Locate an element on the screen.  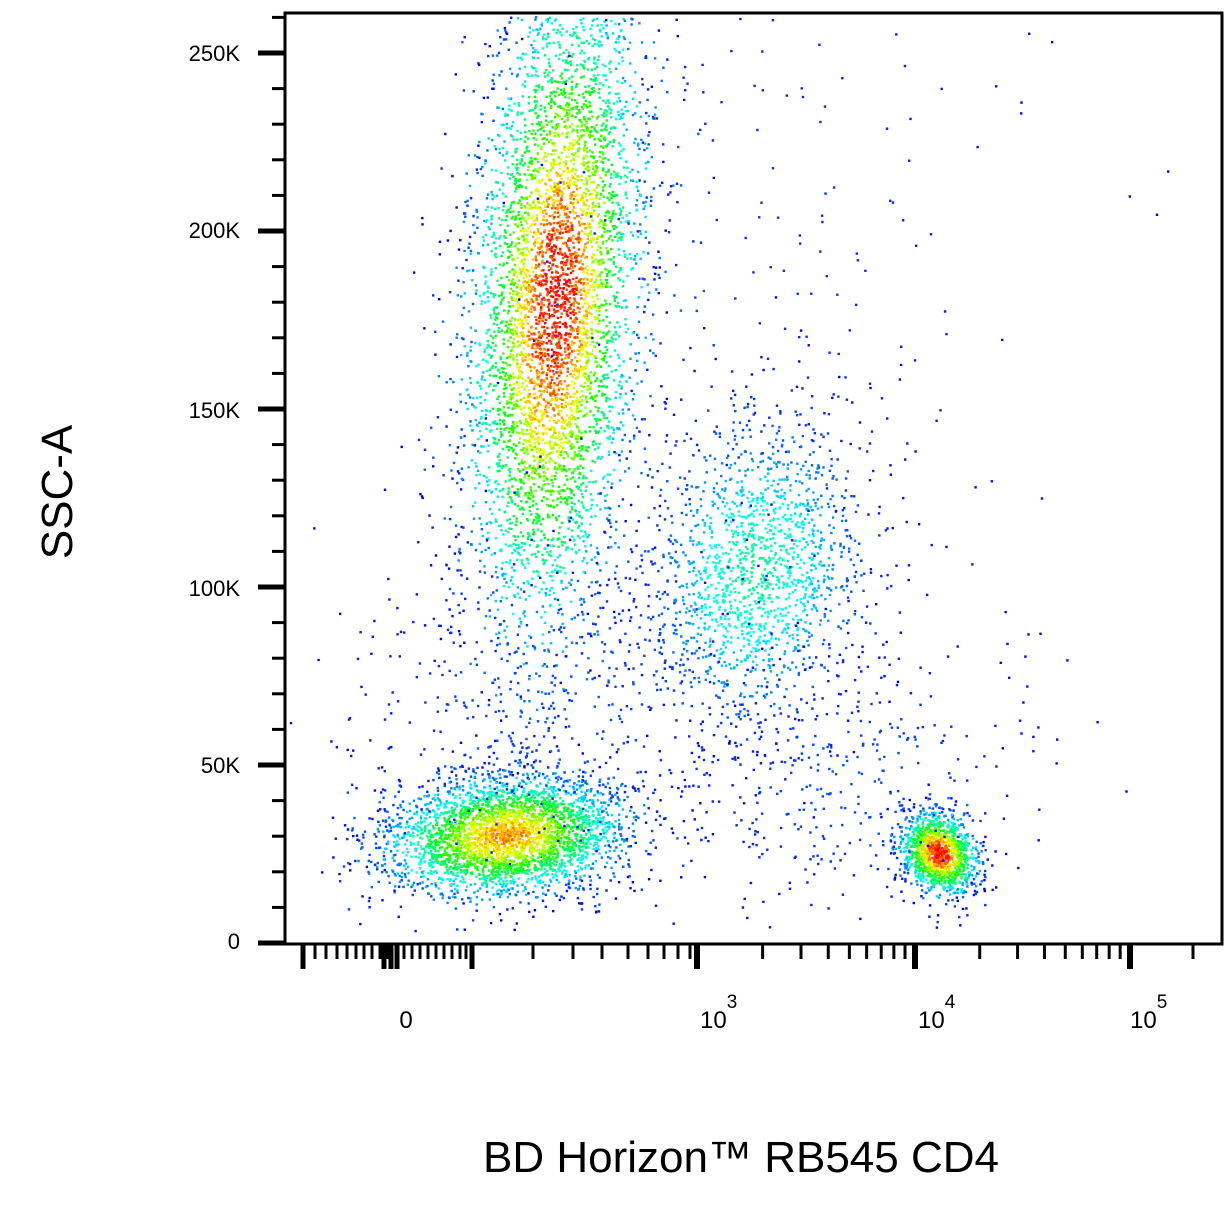
y-tick-label-150k: 150K is located at coordinates (215, 410).